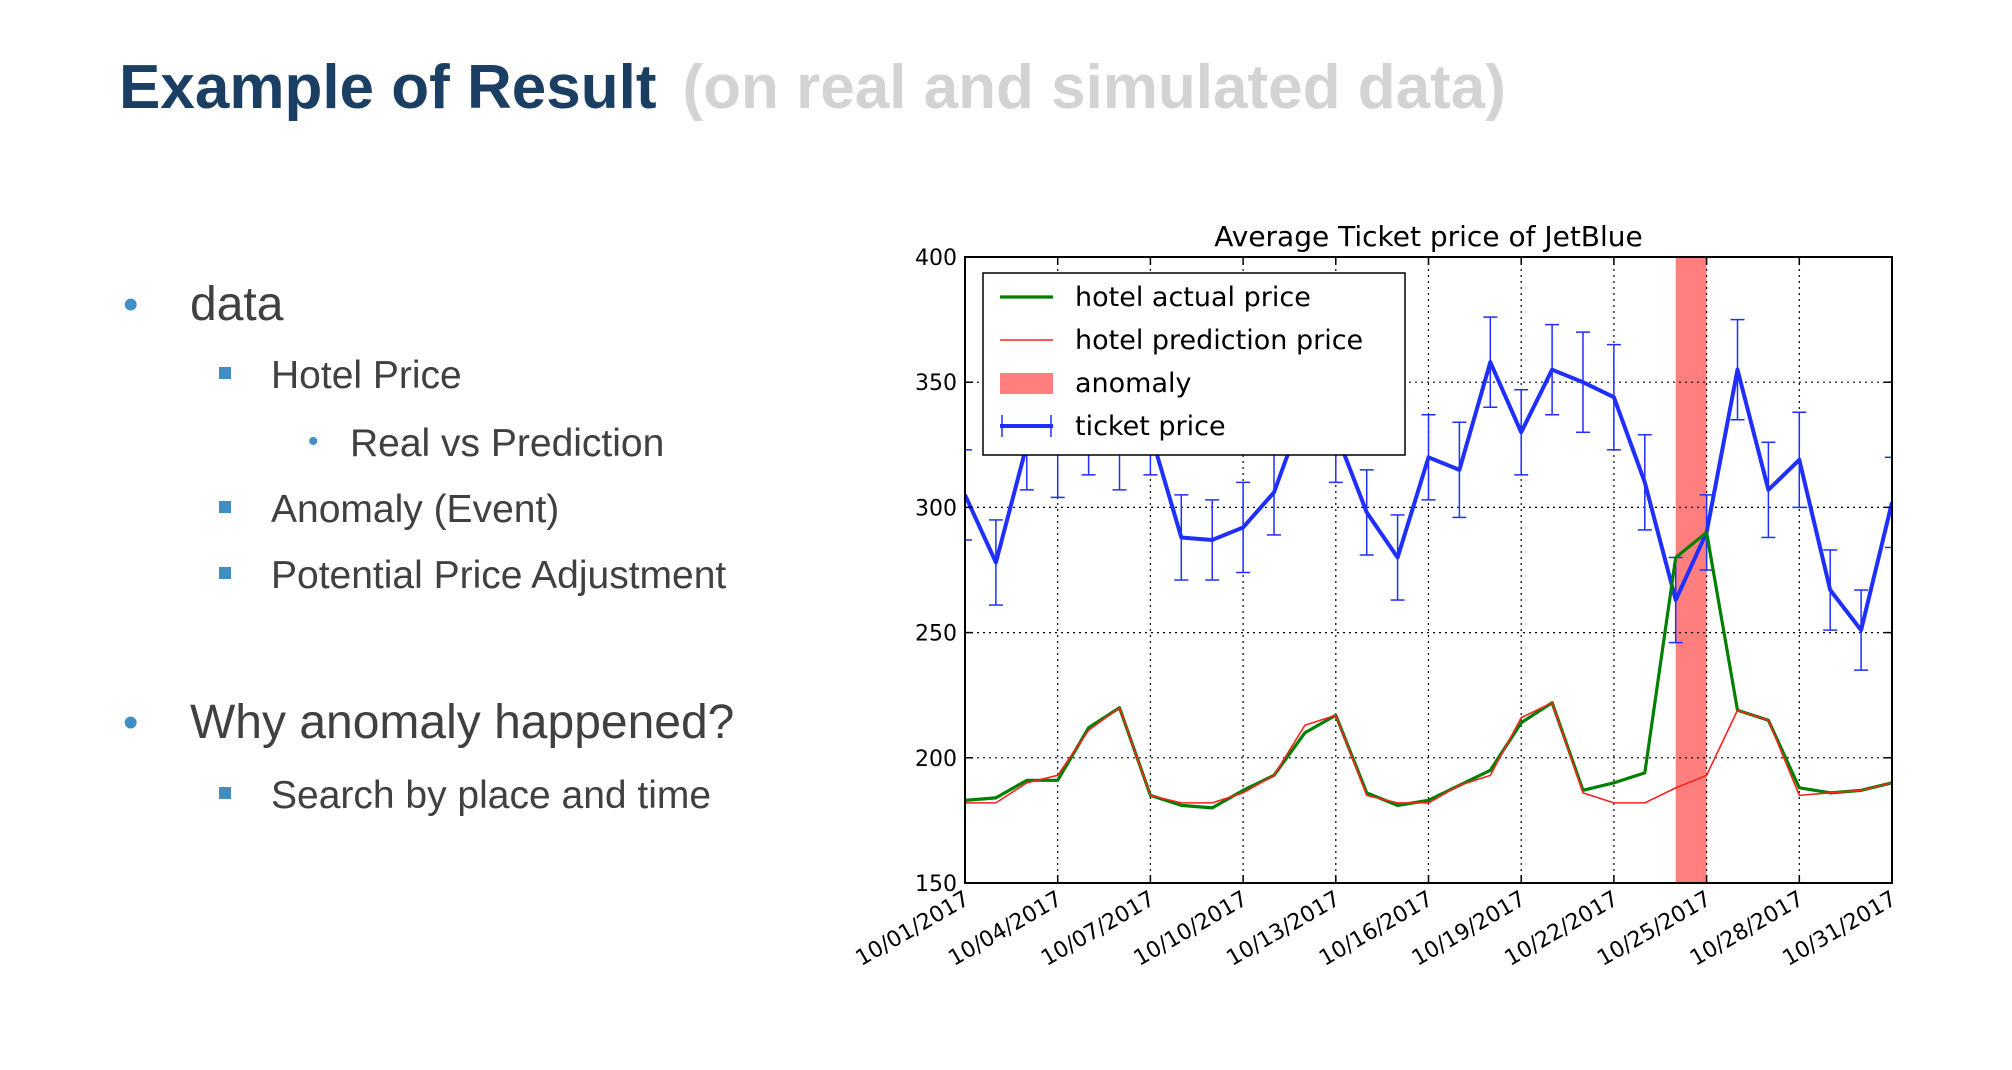 The width and height of the screenshot is (2012, 1070). Describe the element at coordinates (1428, 236) in the screenshot. I see `chart-title: Average Ticket price of JetBlue` at that location.